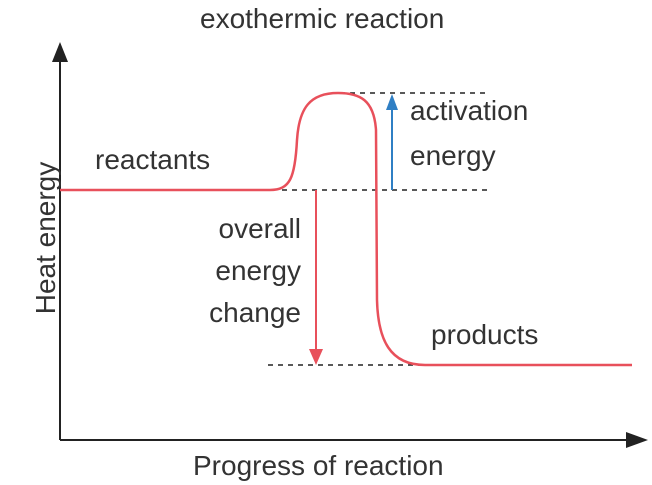 The height and width of the screenshot is (485, 652). What do you see at coordinates (255, 312) in the screenshot?
I see `energy-change-label-line3: change` at bounding box center [255, 312].